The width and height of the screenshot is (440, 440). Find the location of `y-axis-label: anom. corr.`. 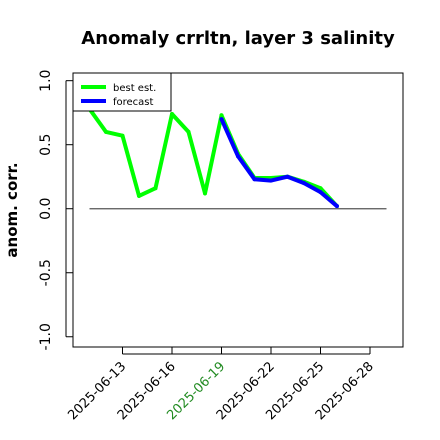

y-axis-label: anom. corr. is located at coordinates (12, 209).